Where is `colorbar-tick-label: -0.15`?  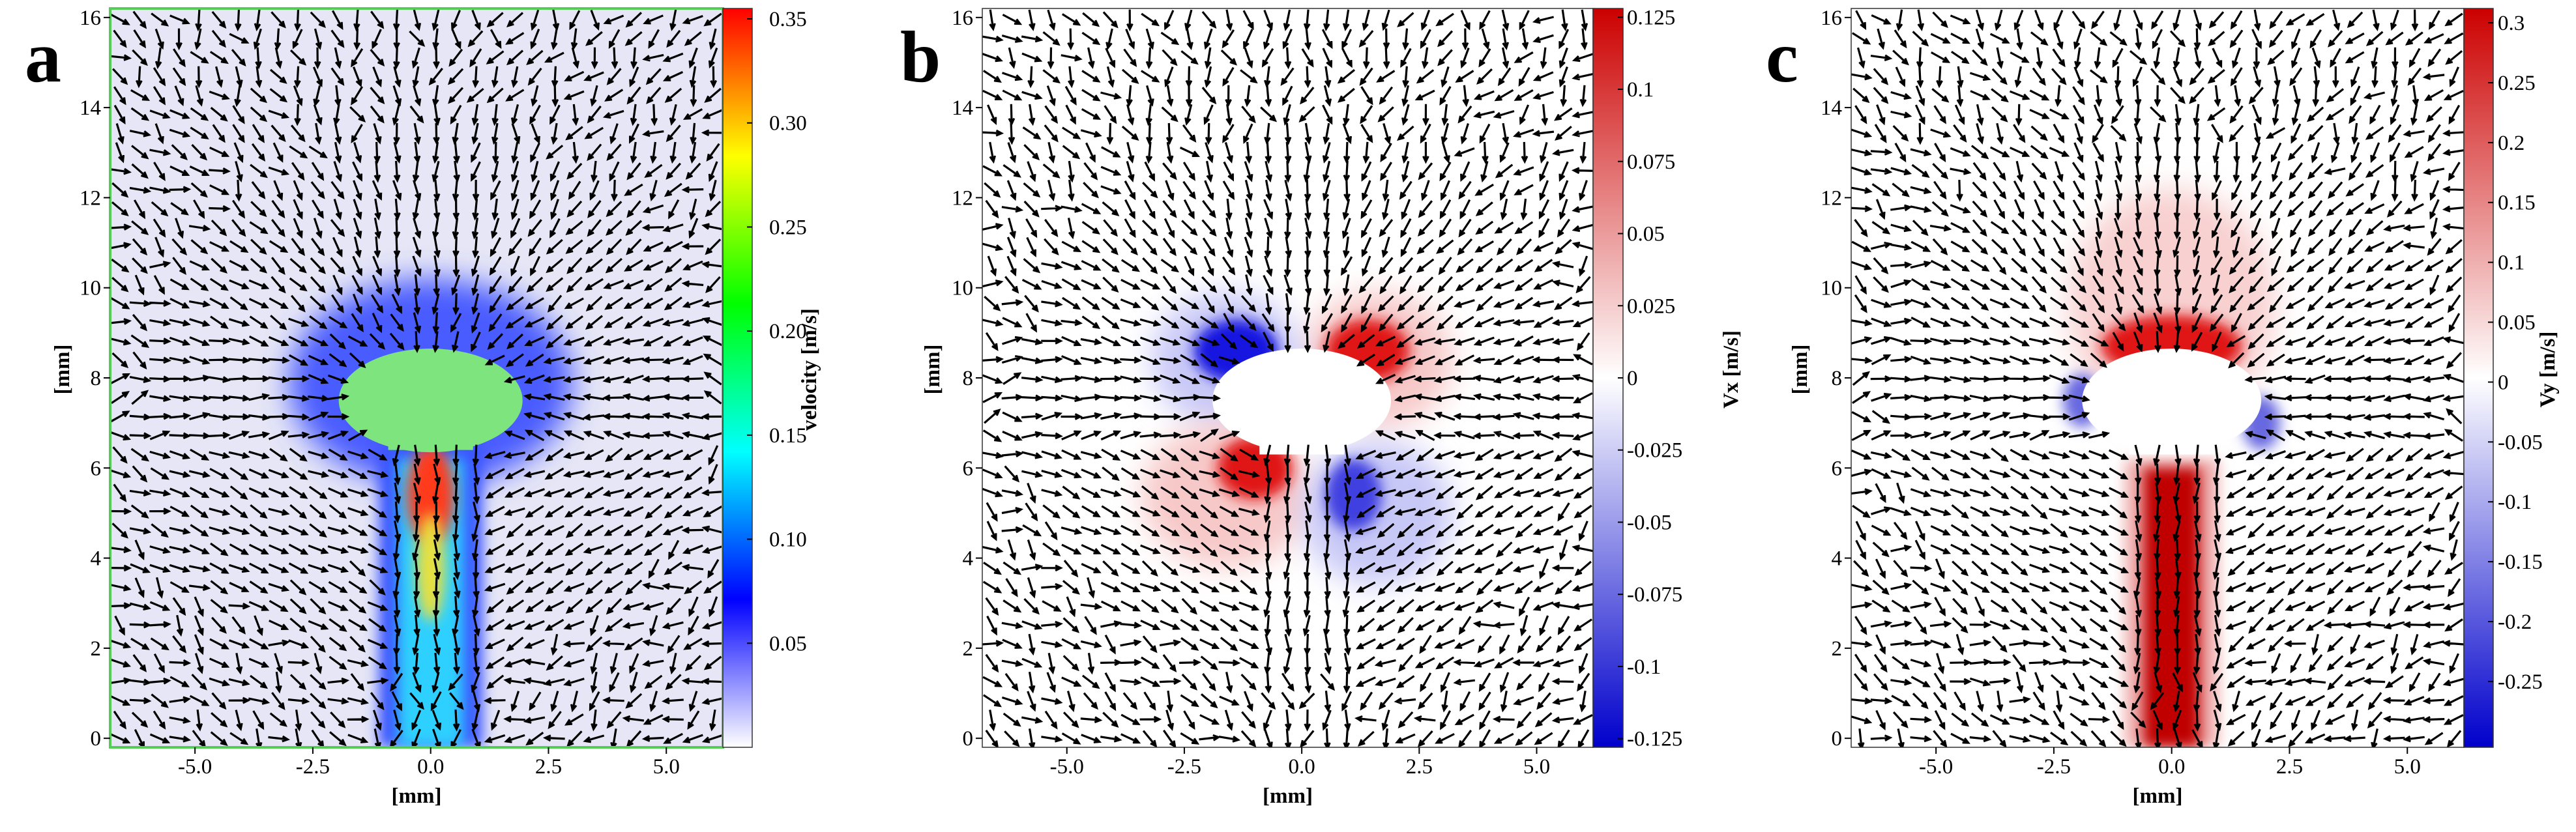 colorbar-tick-label: -0.15 is located at coordinates (2520, 562).